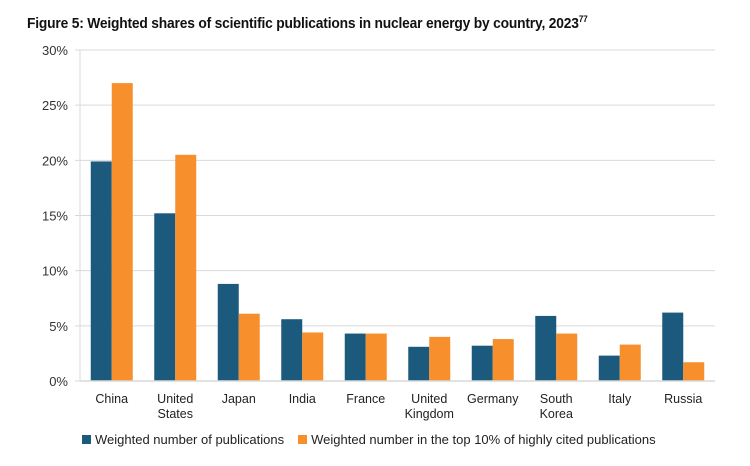 The image size is (750, 466). I want to click on bar-top10-russia, so click(694, 371).